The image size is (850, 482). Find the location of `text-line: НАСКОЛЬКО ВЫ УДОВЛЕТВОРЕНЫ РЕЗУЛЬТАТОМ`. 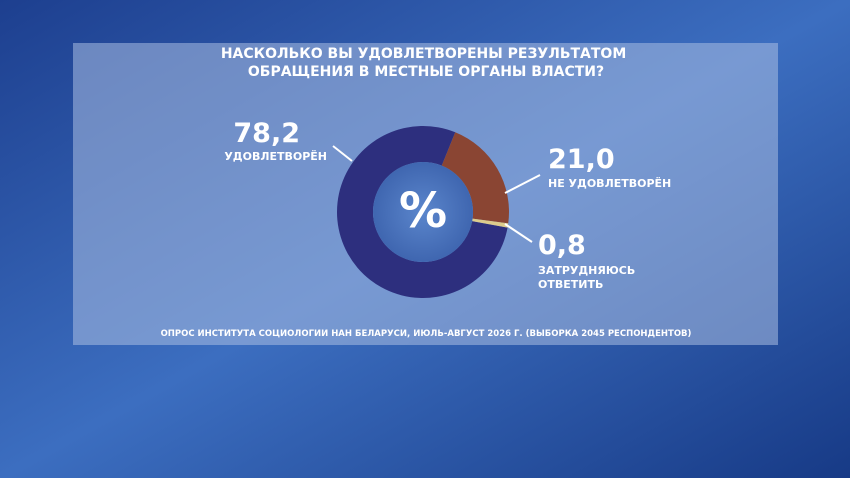

text-line: НАСКОЛЬКО ВЫ УДОВЛЕТВОРЕНЫ РЕЗУЛЬТАТОМ is located at coordinates (426, 54).